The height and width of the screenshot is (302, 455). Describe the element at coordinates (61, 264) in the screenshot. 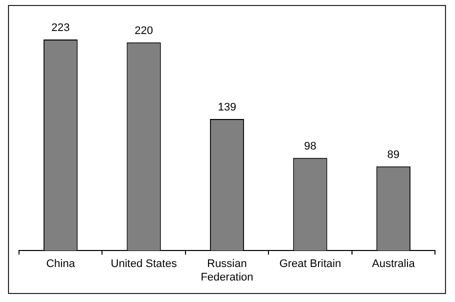

I see `x-tick-label: China` at that location.